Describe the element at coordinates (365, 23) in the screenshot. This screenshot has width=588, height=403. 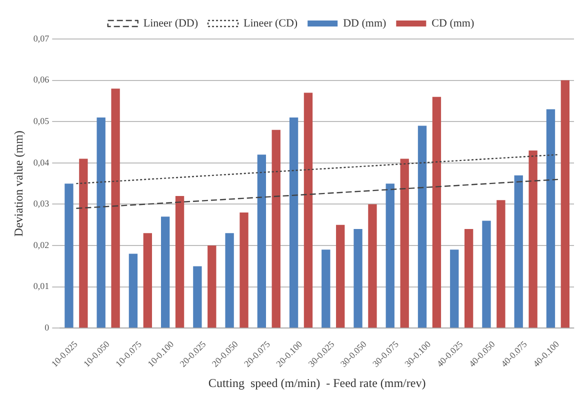
I see `legend-label: DD (mm)` at that location.